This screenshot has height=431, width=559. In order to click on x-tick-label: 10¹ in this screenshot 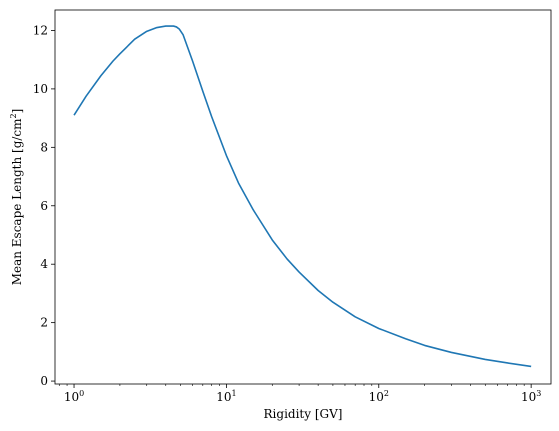, I will do `click(226, 396)`.